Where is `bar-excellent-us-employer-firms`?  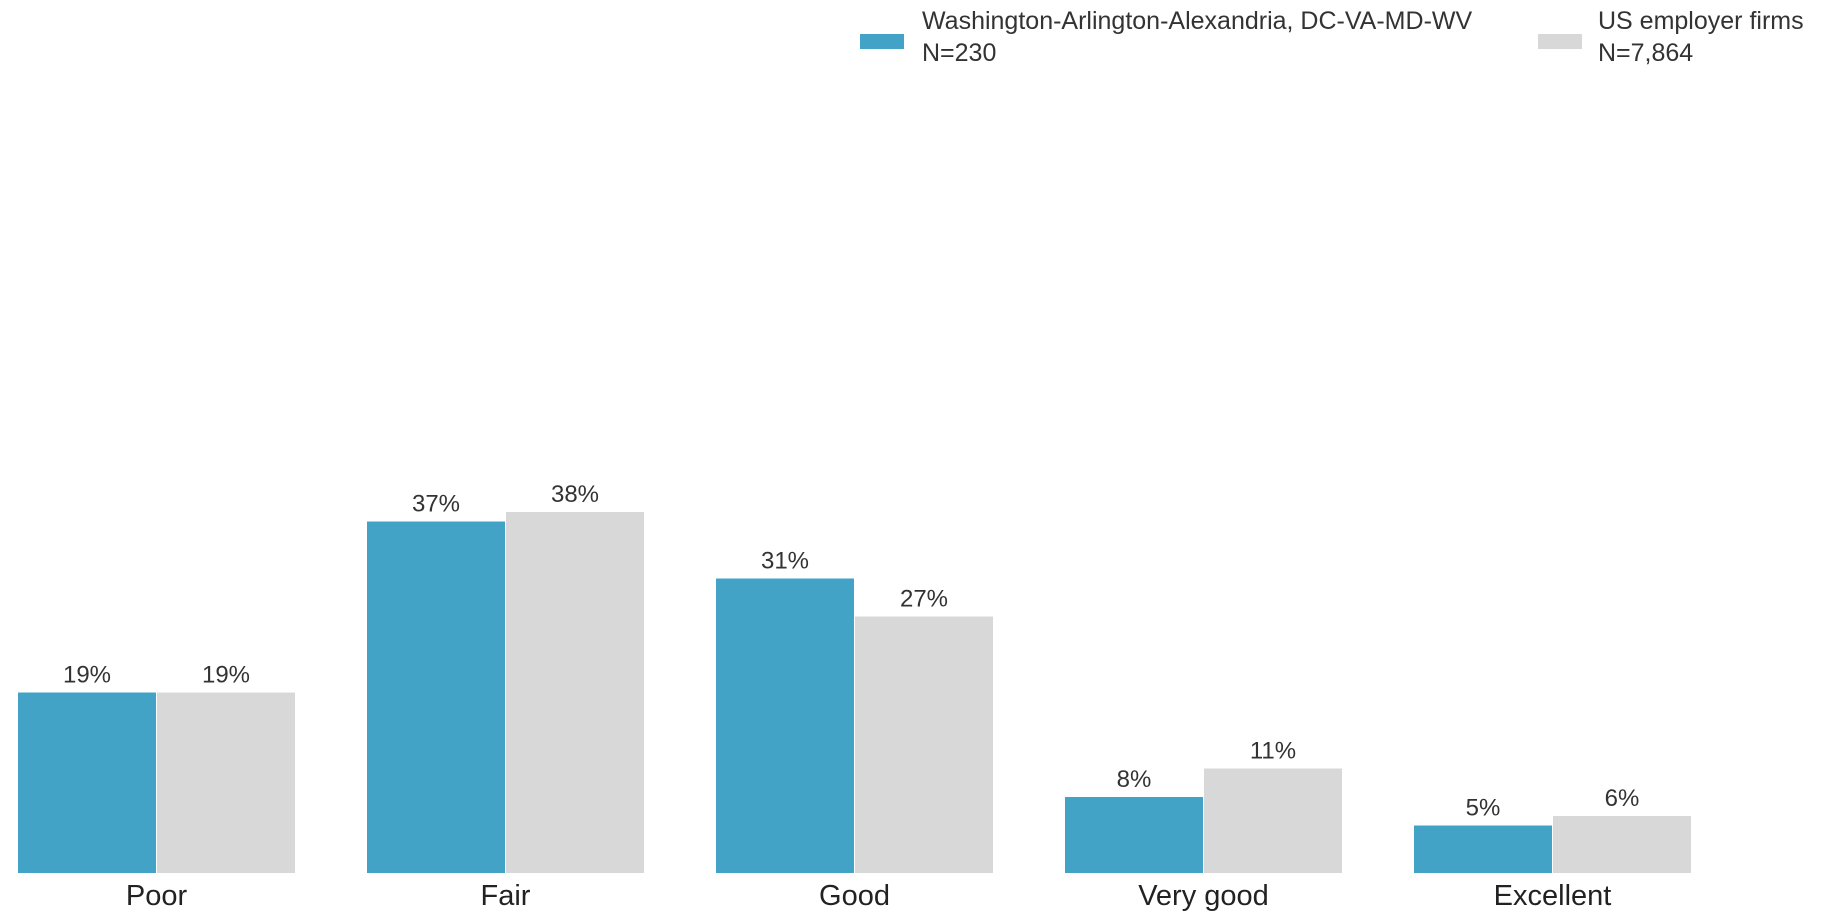
bar-excellent-us-employer-firms is located at coordinates (1622, 844).